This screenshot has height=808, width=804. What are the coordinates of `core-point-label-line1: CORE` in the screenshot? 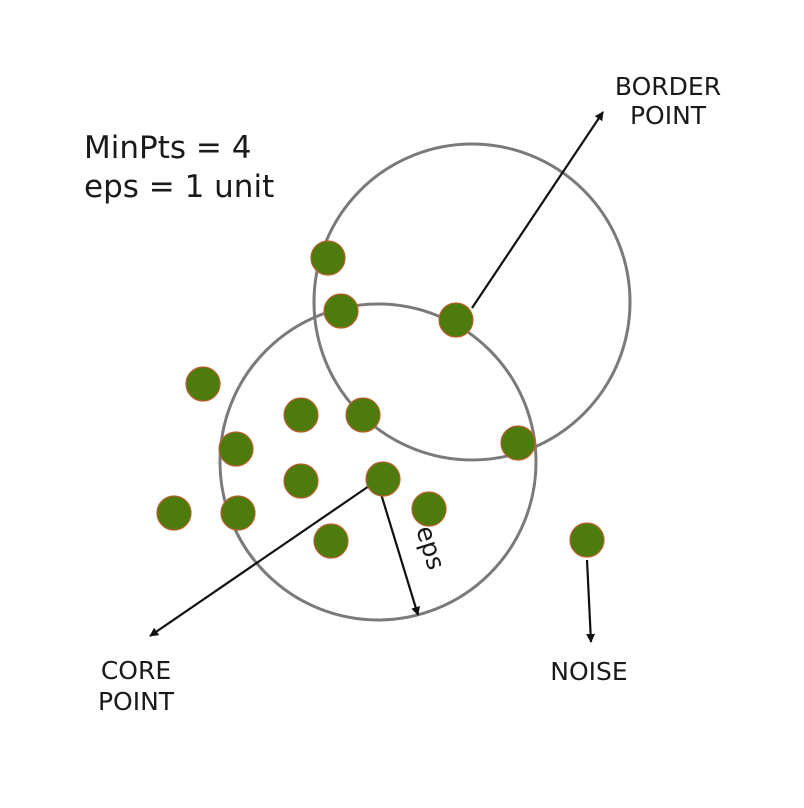 It's located at (136, 670).